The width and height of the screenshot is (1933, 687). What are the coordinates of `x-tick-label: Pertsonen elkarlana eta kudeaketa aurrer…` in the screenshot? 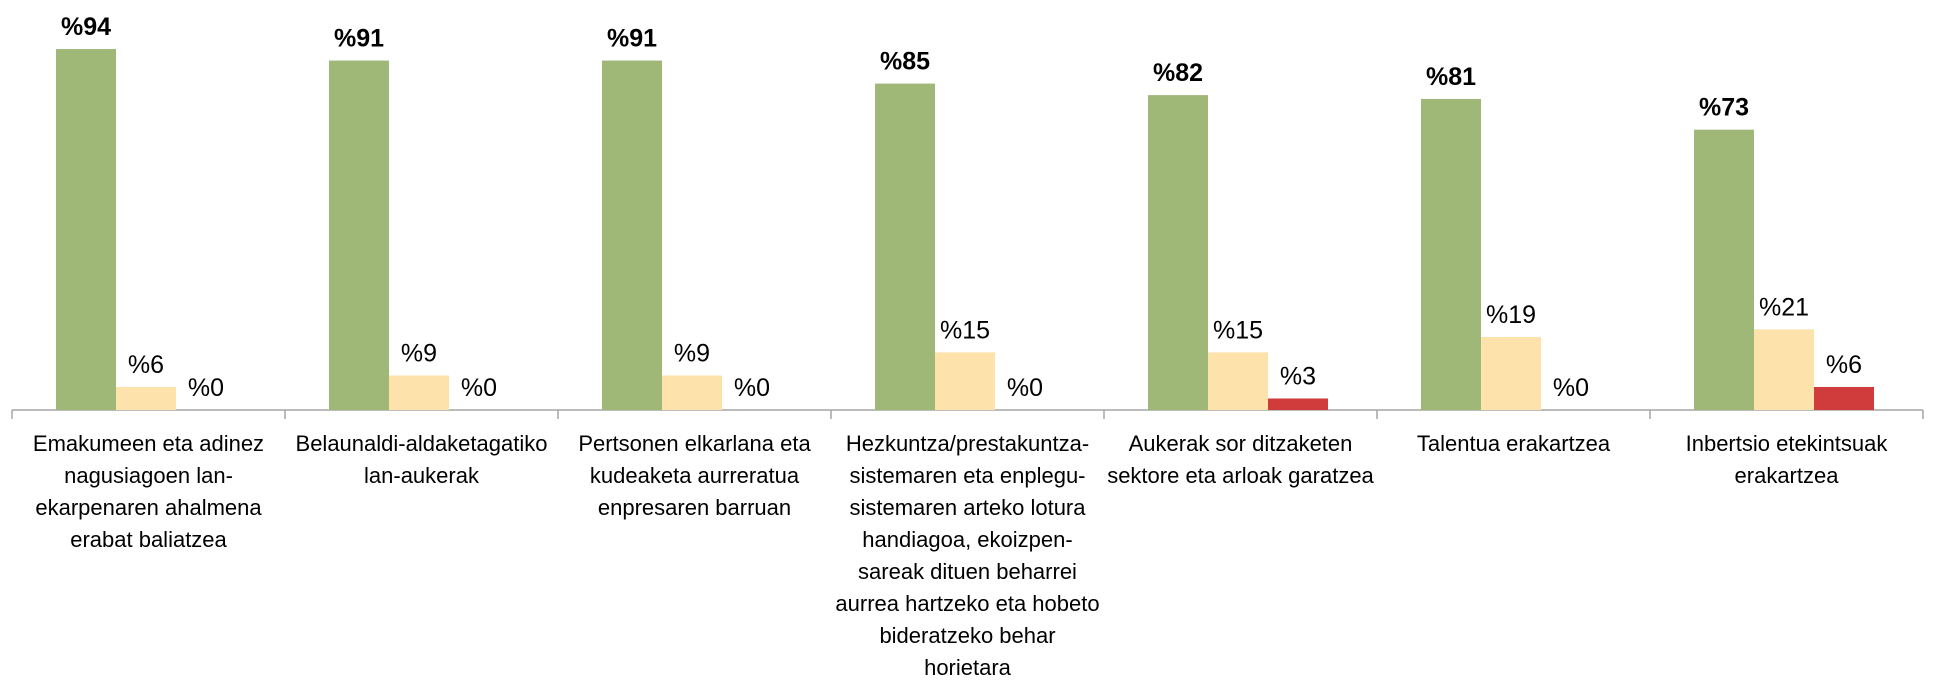 It's located at (694, 475).